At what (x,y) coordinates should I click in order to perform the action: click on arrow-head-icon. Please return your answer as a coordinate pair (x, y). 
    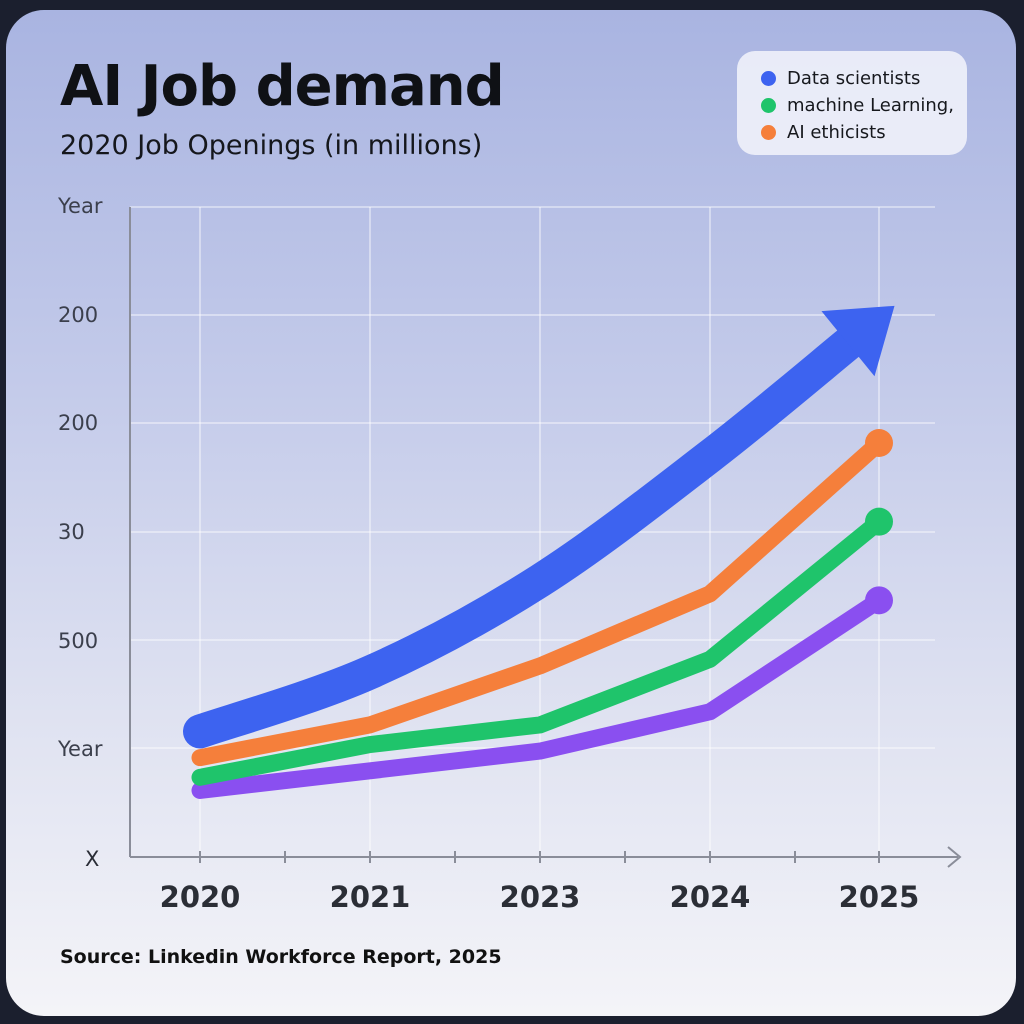
    Looking at the image, I should click on (858, 341).